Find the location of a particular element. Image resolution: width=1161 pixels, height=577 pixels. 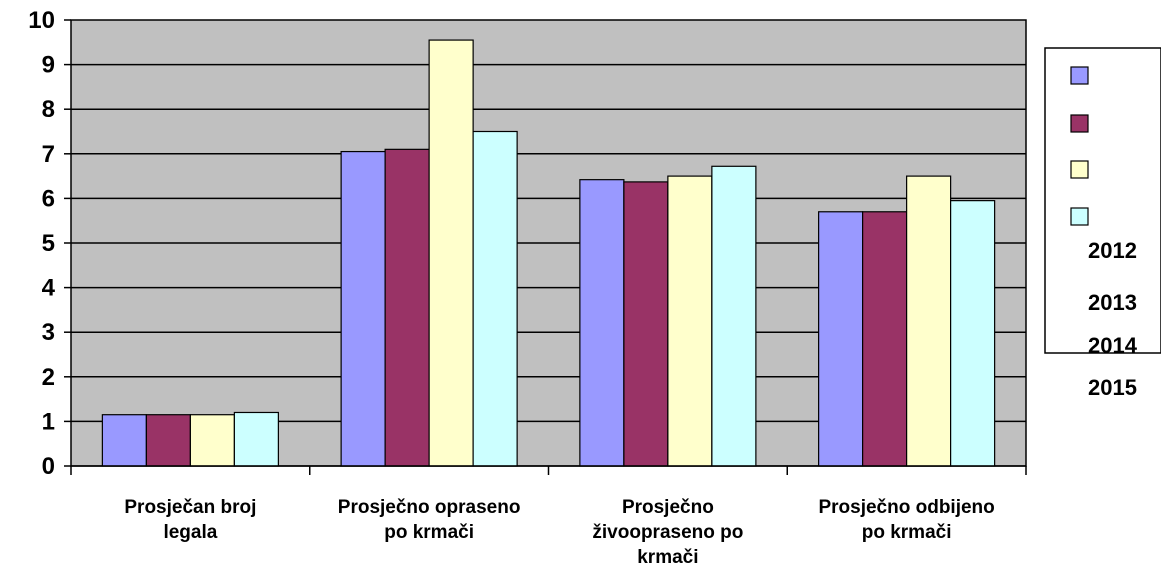

legend: 2012 2013 2014 2015 is located at coordinates (1102, 223).